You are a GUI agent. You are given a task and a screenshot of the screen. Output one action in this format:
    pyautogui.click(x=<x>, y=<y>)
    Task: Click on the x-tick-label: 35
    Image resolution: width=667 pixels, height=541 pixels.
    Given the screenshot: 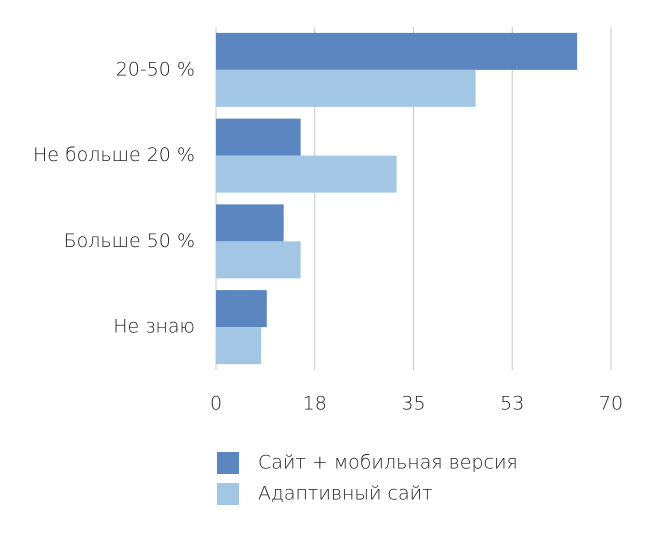 What is the action you would take?
    pyautogui.click(x=413, y=404)
    